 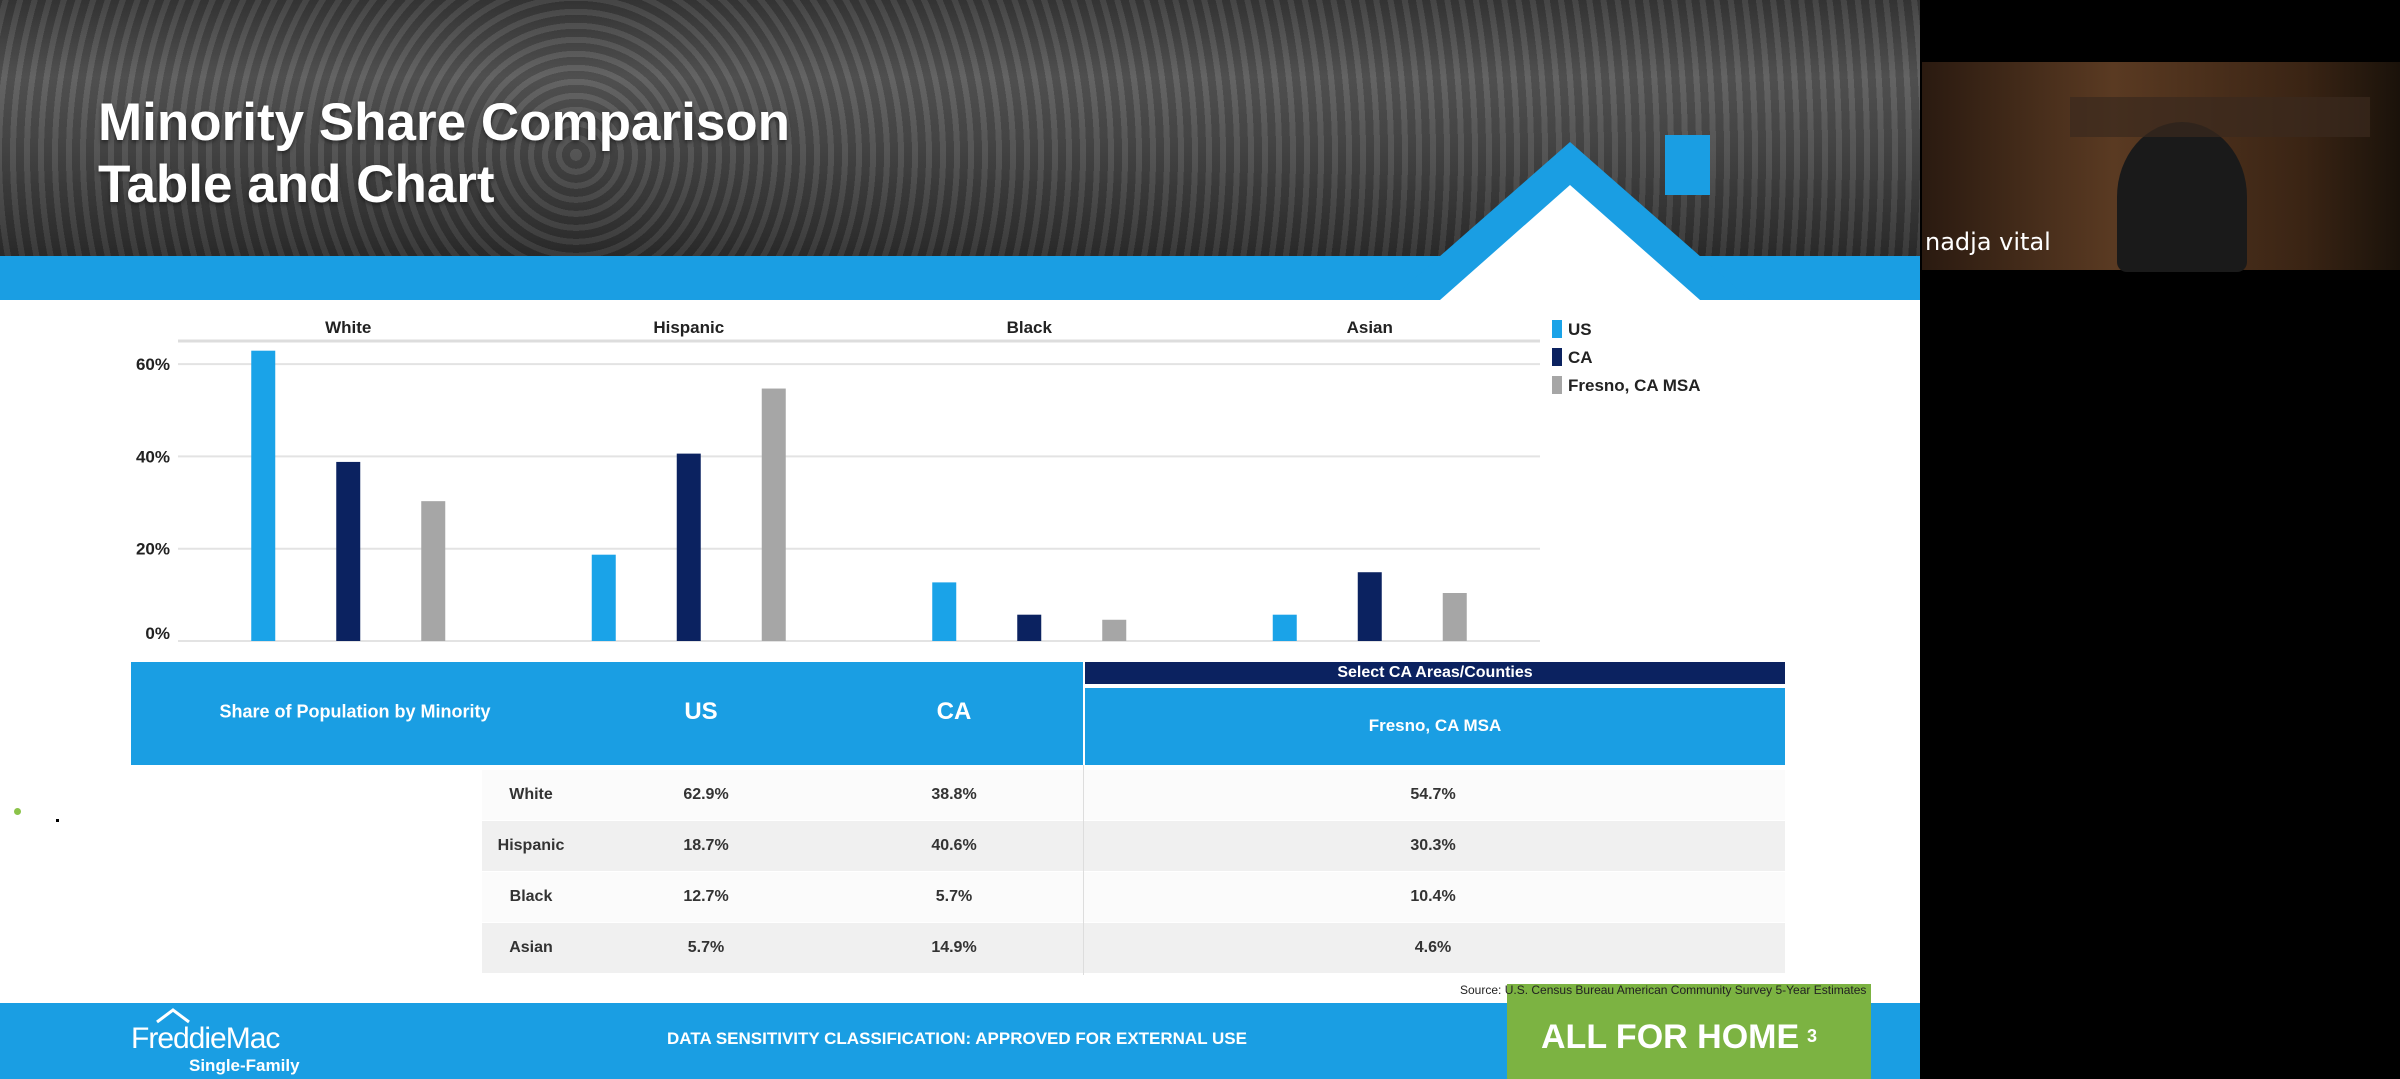 I want to click on category-label: Hispanic, so click(x=688, y=327).